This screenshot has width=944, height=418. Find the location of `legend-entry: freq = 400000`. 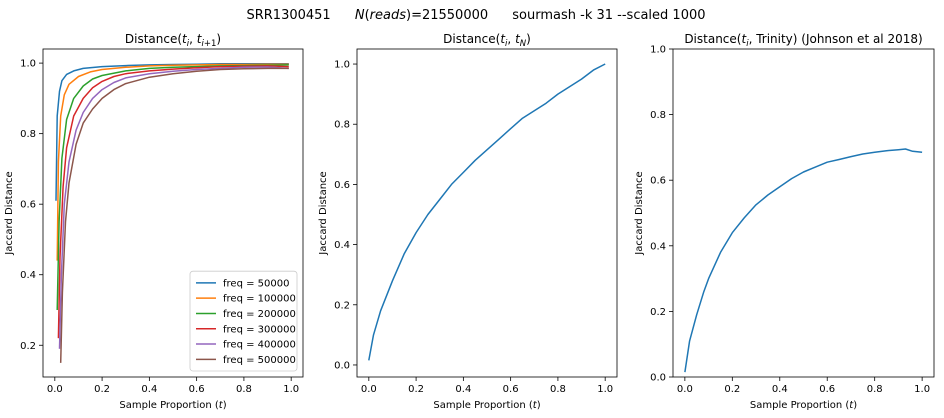

legend-entry: freq = 400000 is located at coordinates (259, 345).